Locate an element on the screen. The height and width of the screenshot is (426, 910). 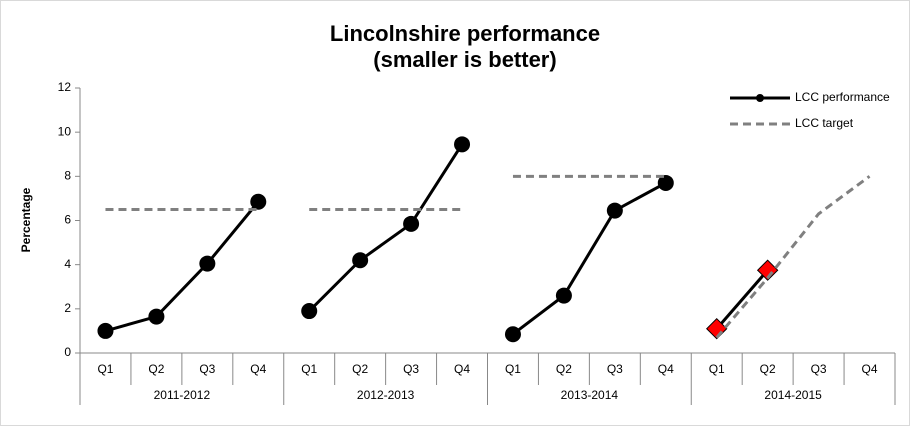
legend-marker is located at coordinates (760, 98).